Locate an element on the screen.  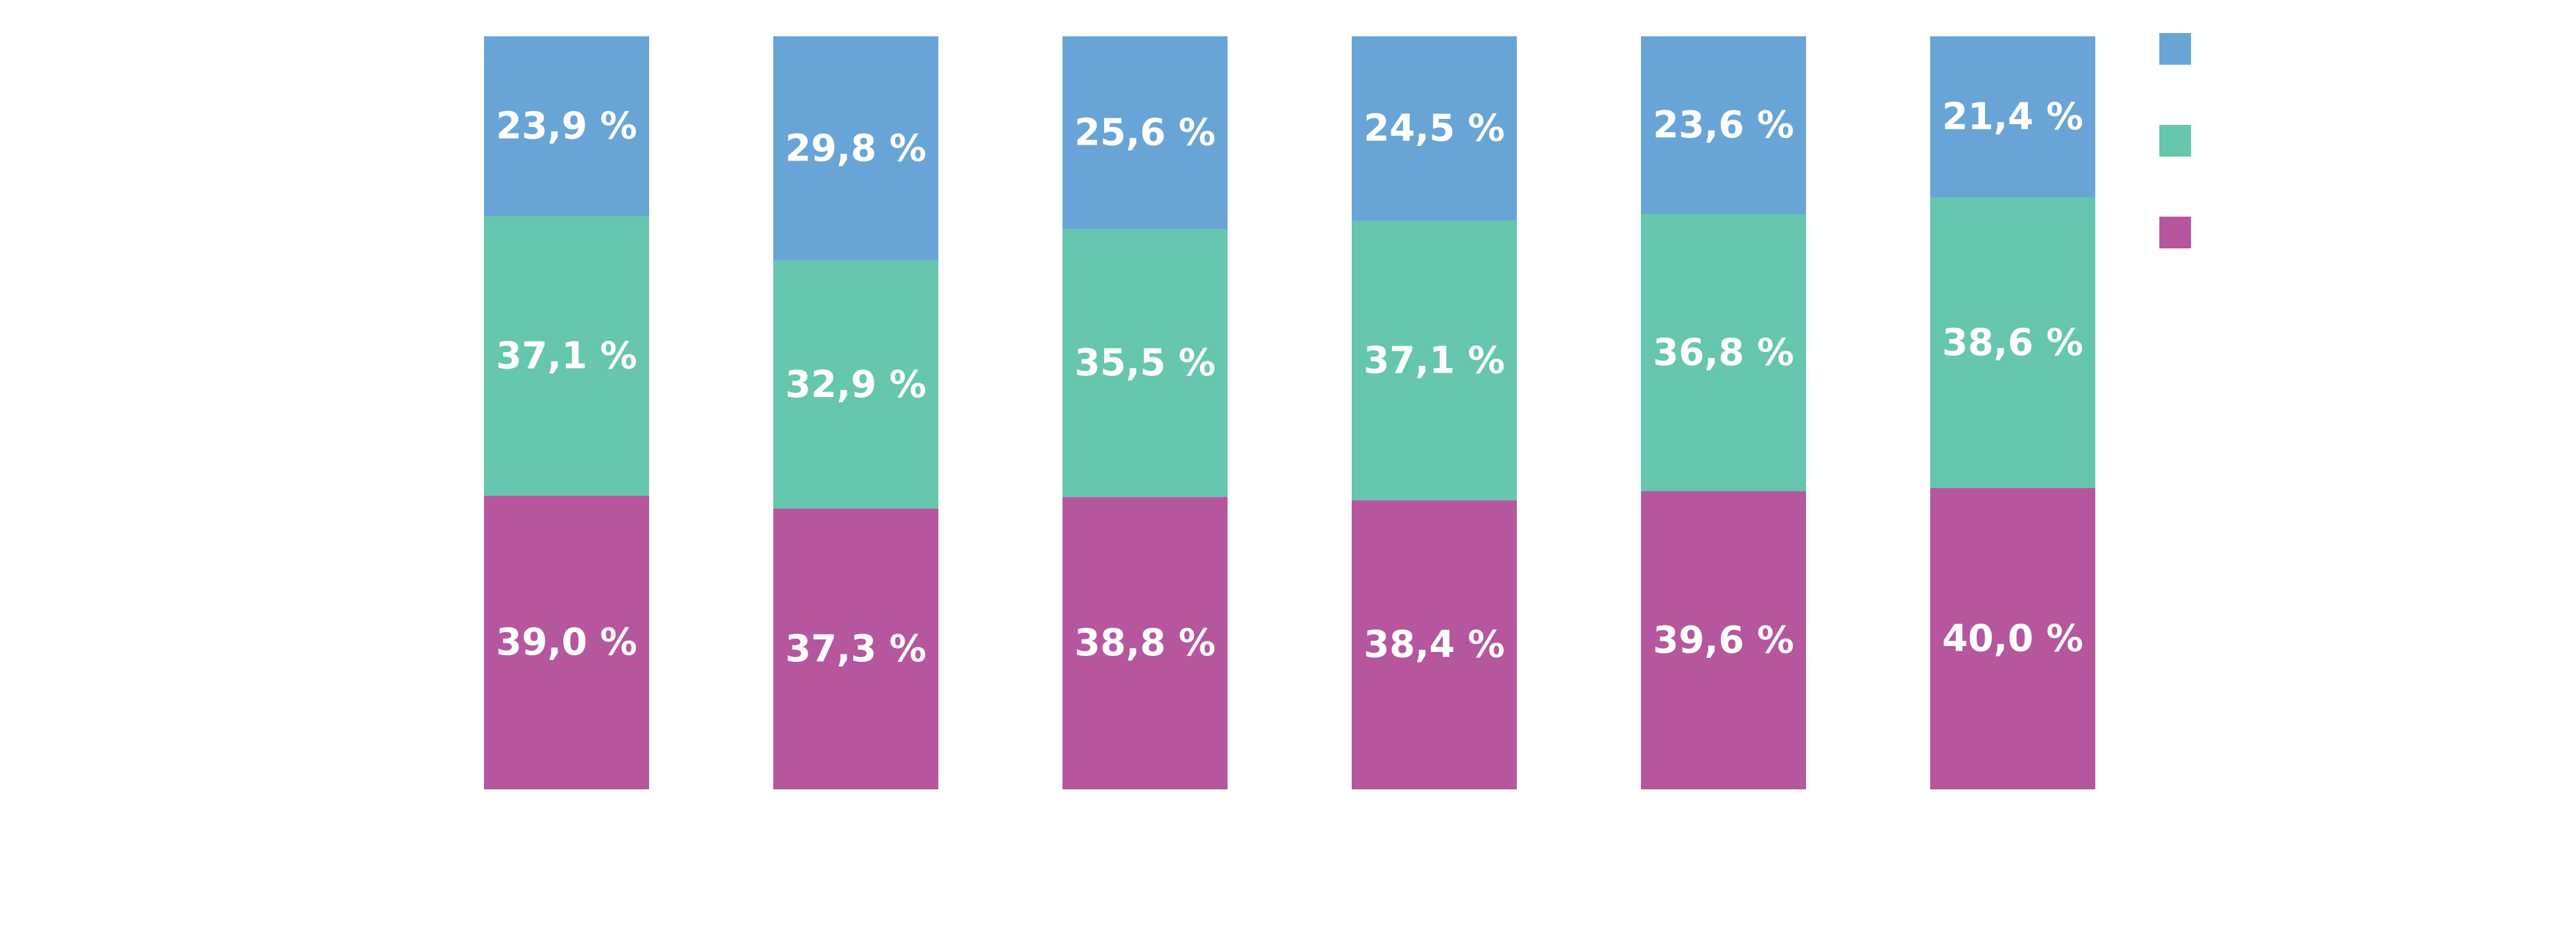
data-label-s0-c0: 39,0 % is located at coordinates (567, 642).